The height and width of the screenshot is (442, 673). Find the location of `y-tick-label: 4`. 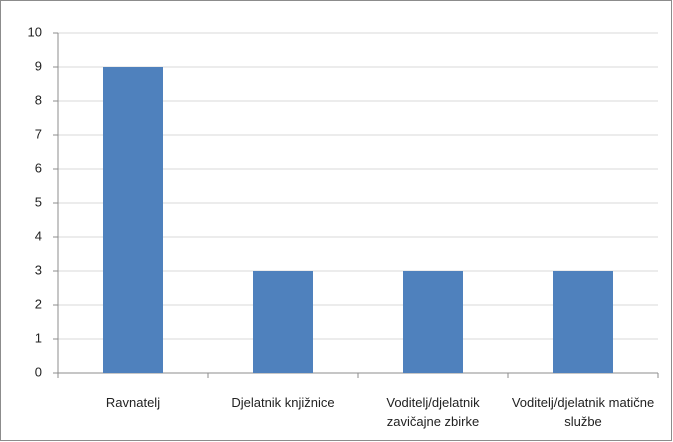

y-tick-label: 4 is located at coordinates (38, 235).